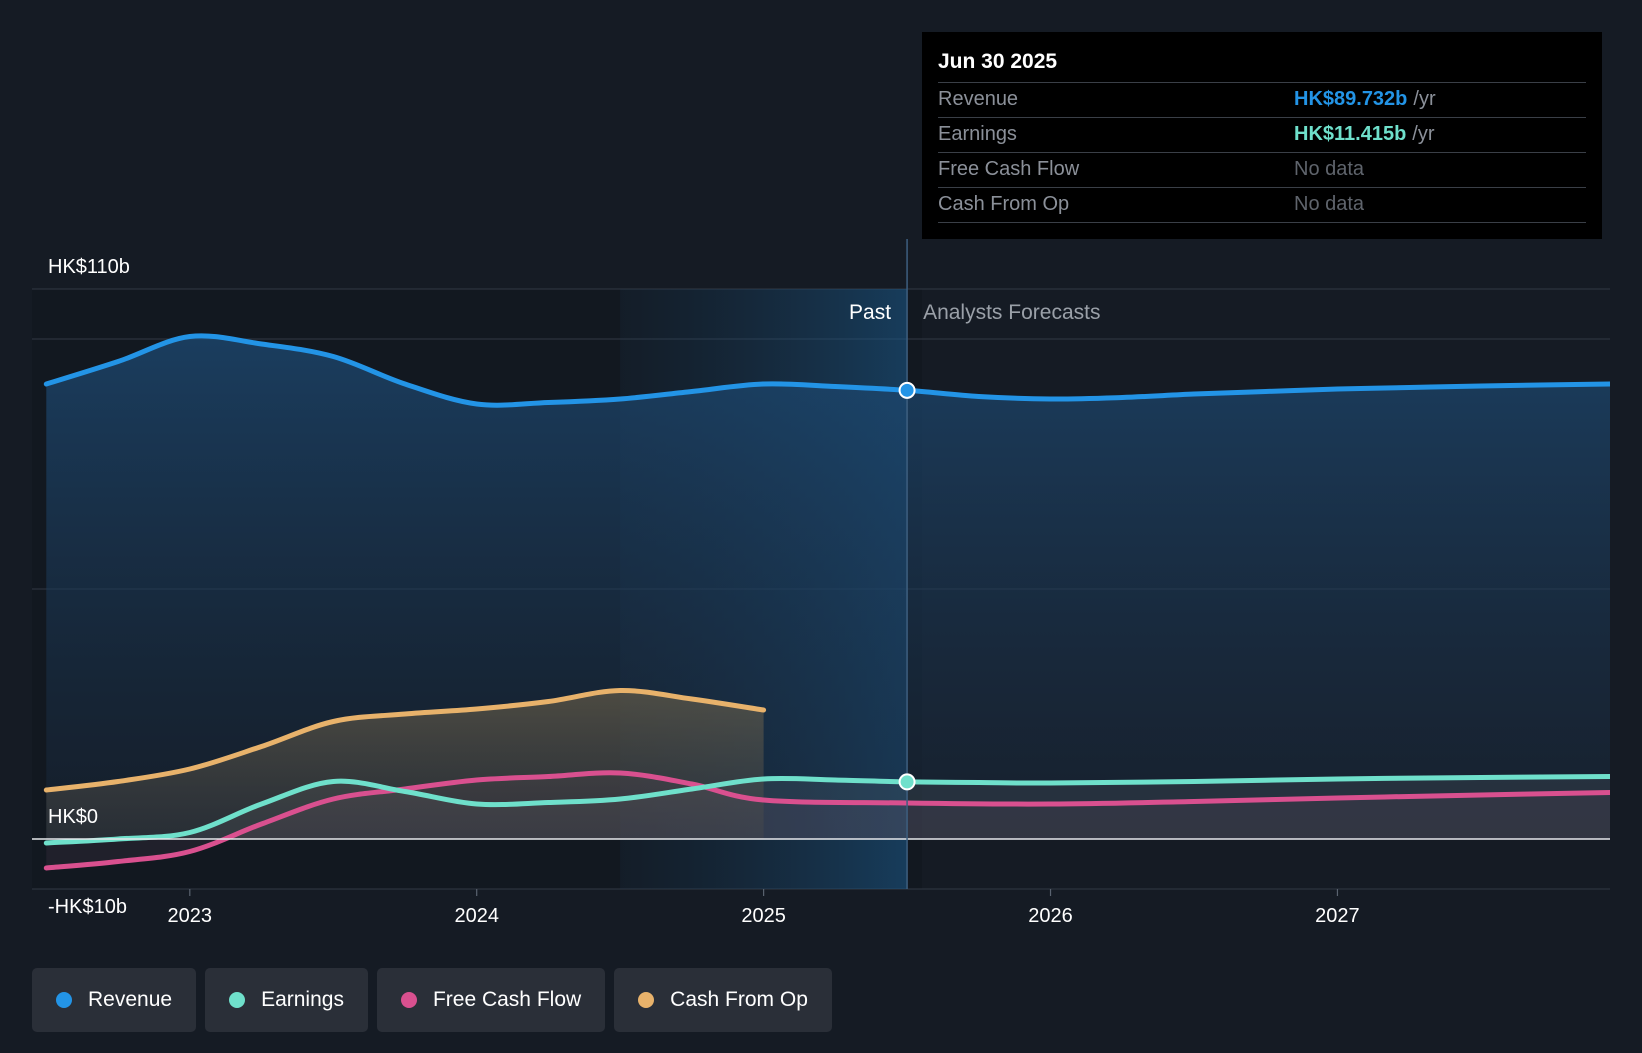 This screenshot has height=1053, width=1642. I want to click on legend-item-earnings: Earnings, so click(286, 1000).